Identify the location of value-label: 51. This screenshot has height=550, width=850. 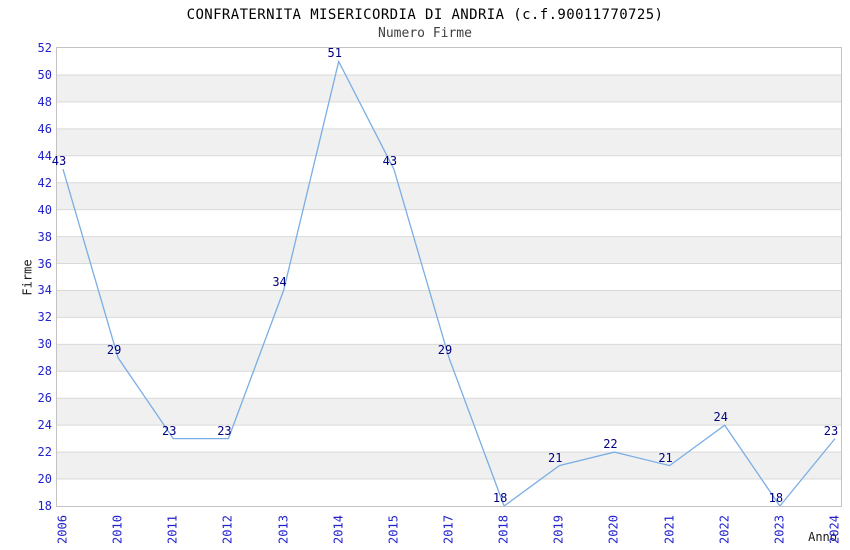
(334, 53).